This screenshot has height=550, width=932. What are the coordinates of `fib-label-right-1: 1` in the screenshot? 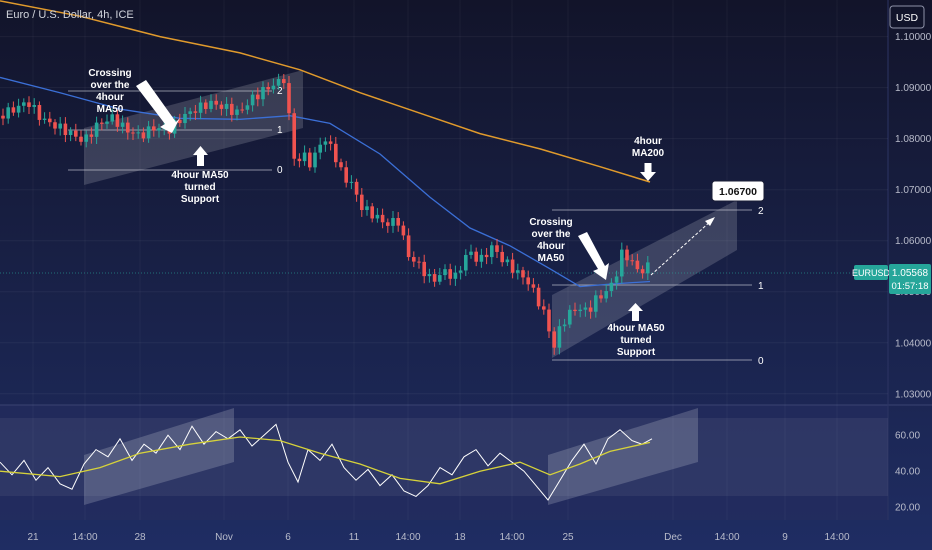 It's located at (761, 286).